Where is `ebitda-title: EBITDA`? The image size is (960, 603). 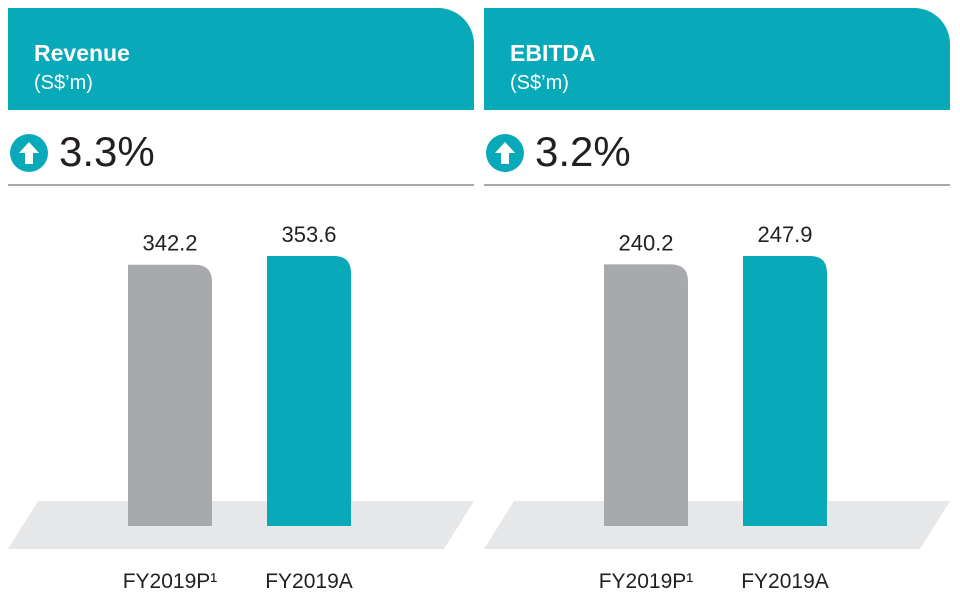 ebitda-title: EBITDA is located at coordinates (553, 53).